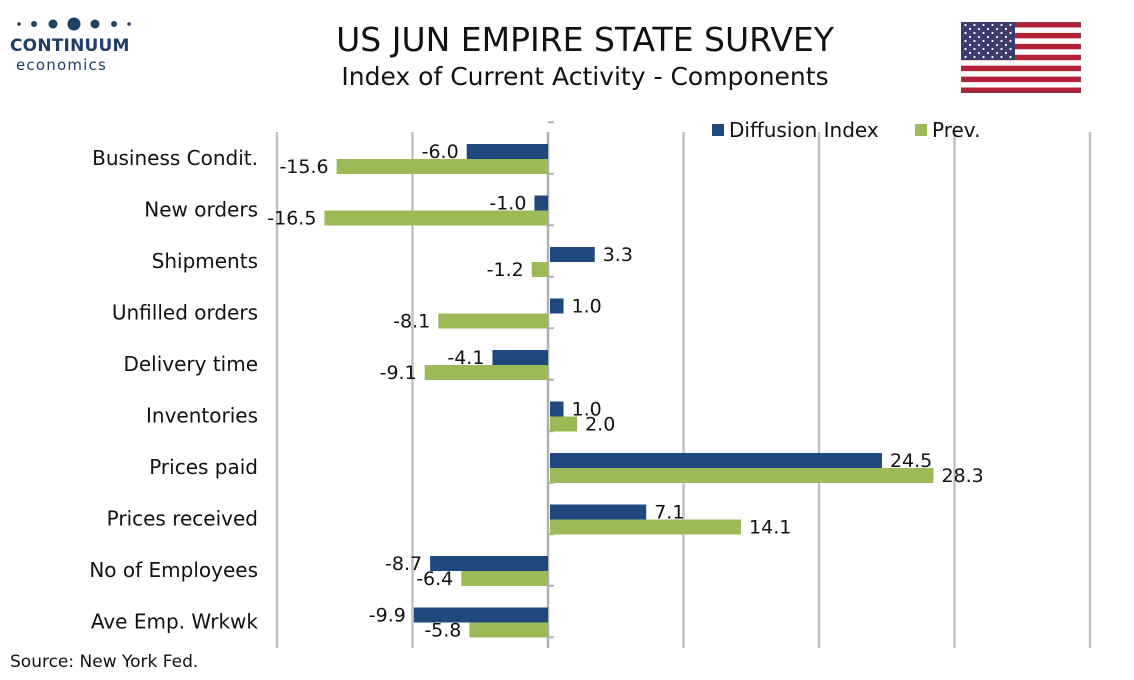 This screenshot has width=1134, height=680. Describe the element at coordinates (190, 364) in the screenshot. I see `category-label: Delivery time` at that location.